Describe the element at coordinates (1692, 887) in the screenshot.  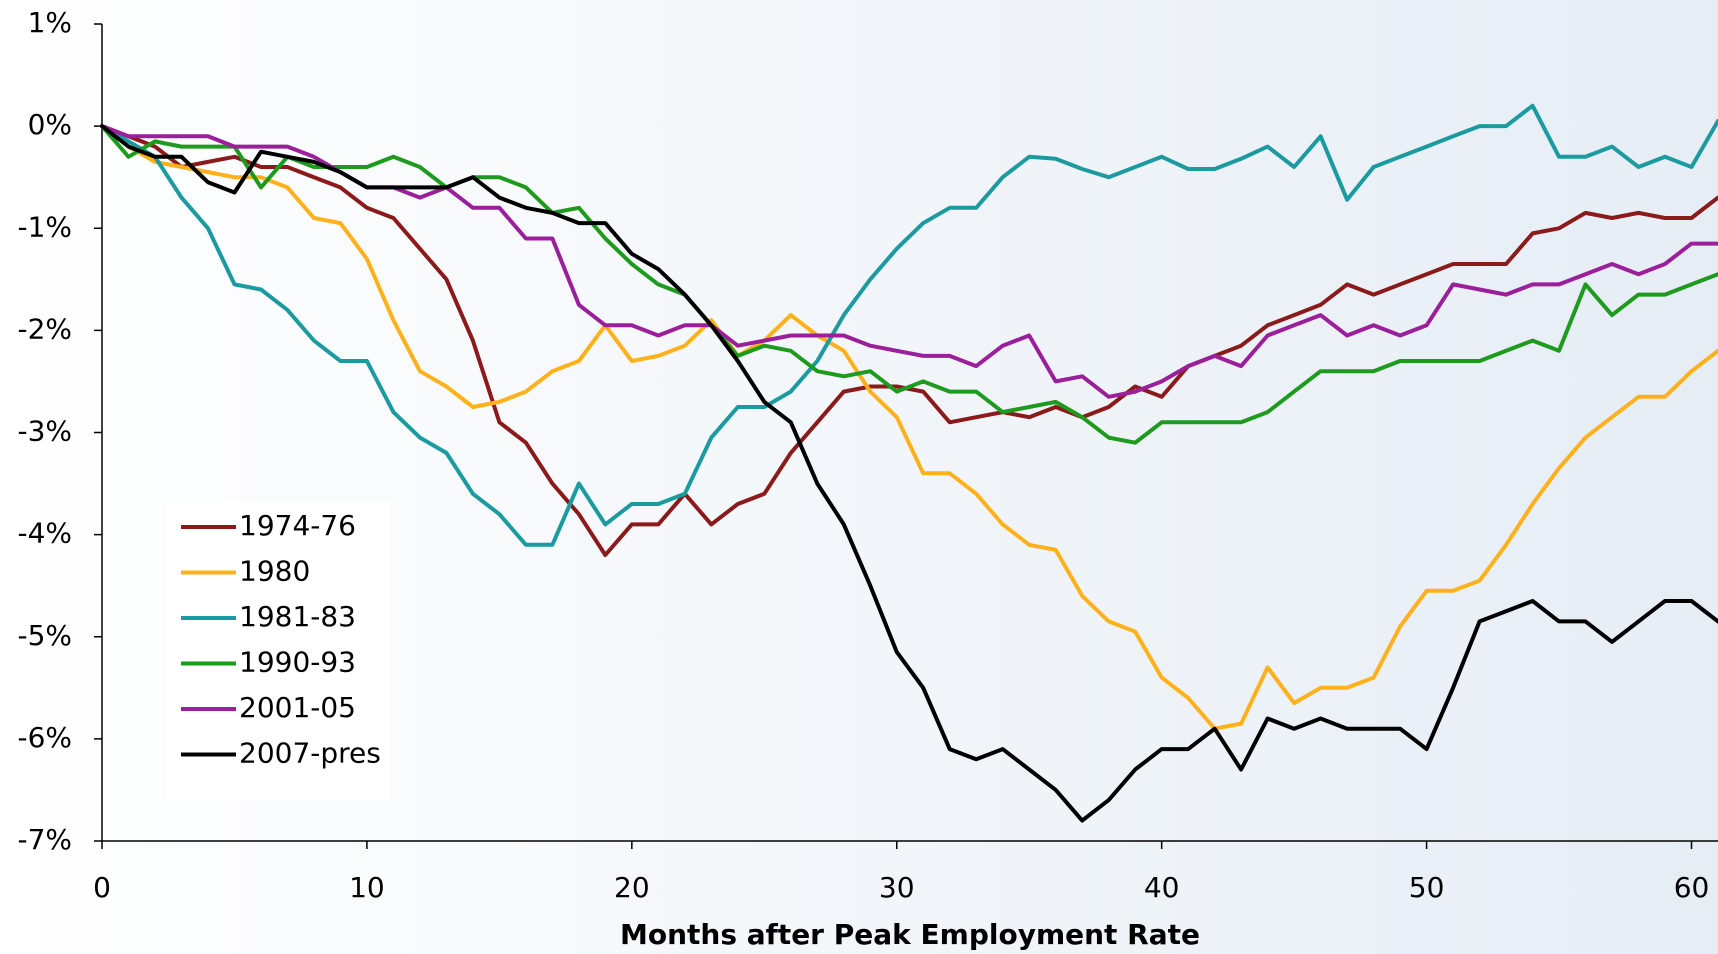
I see `x-tick-label: 60` at that location.